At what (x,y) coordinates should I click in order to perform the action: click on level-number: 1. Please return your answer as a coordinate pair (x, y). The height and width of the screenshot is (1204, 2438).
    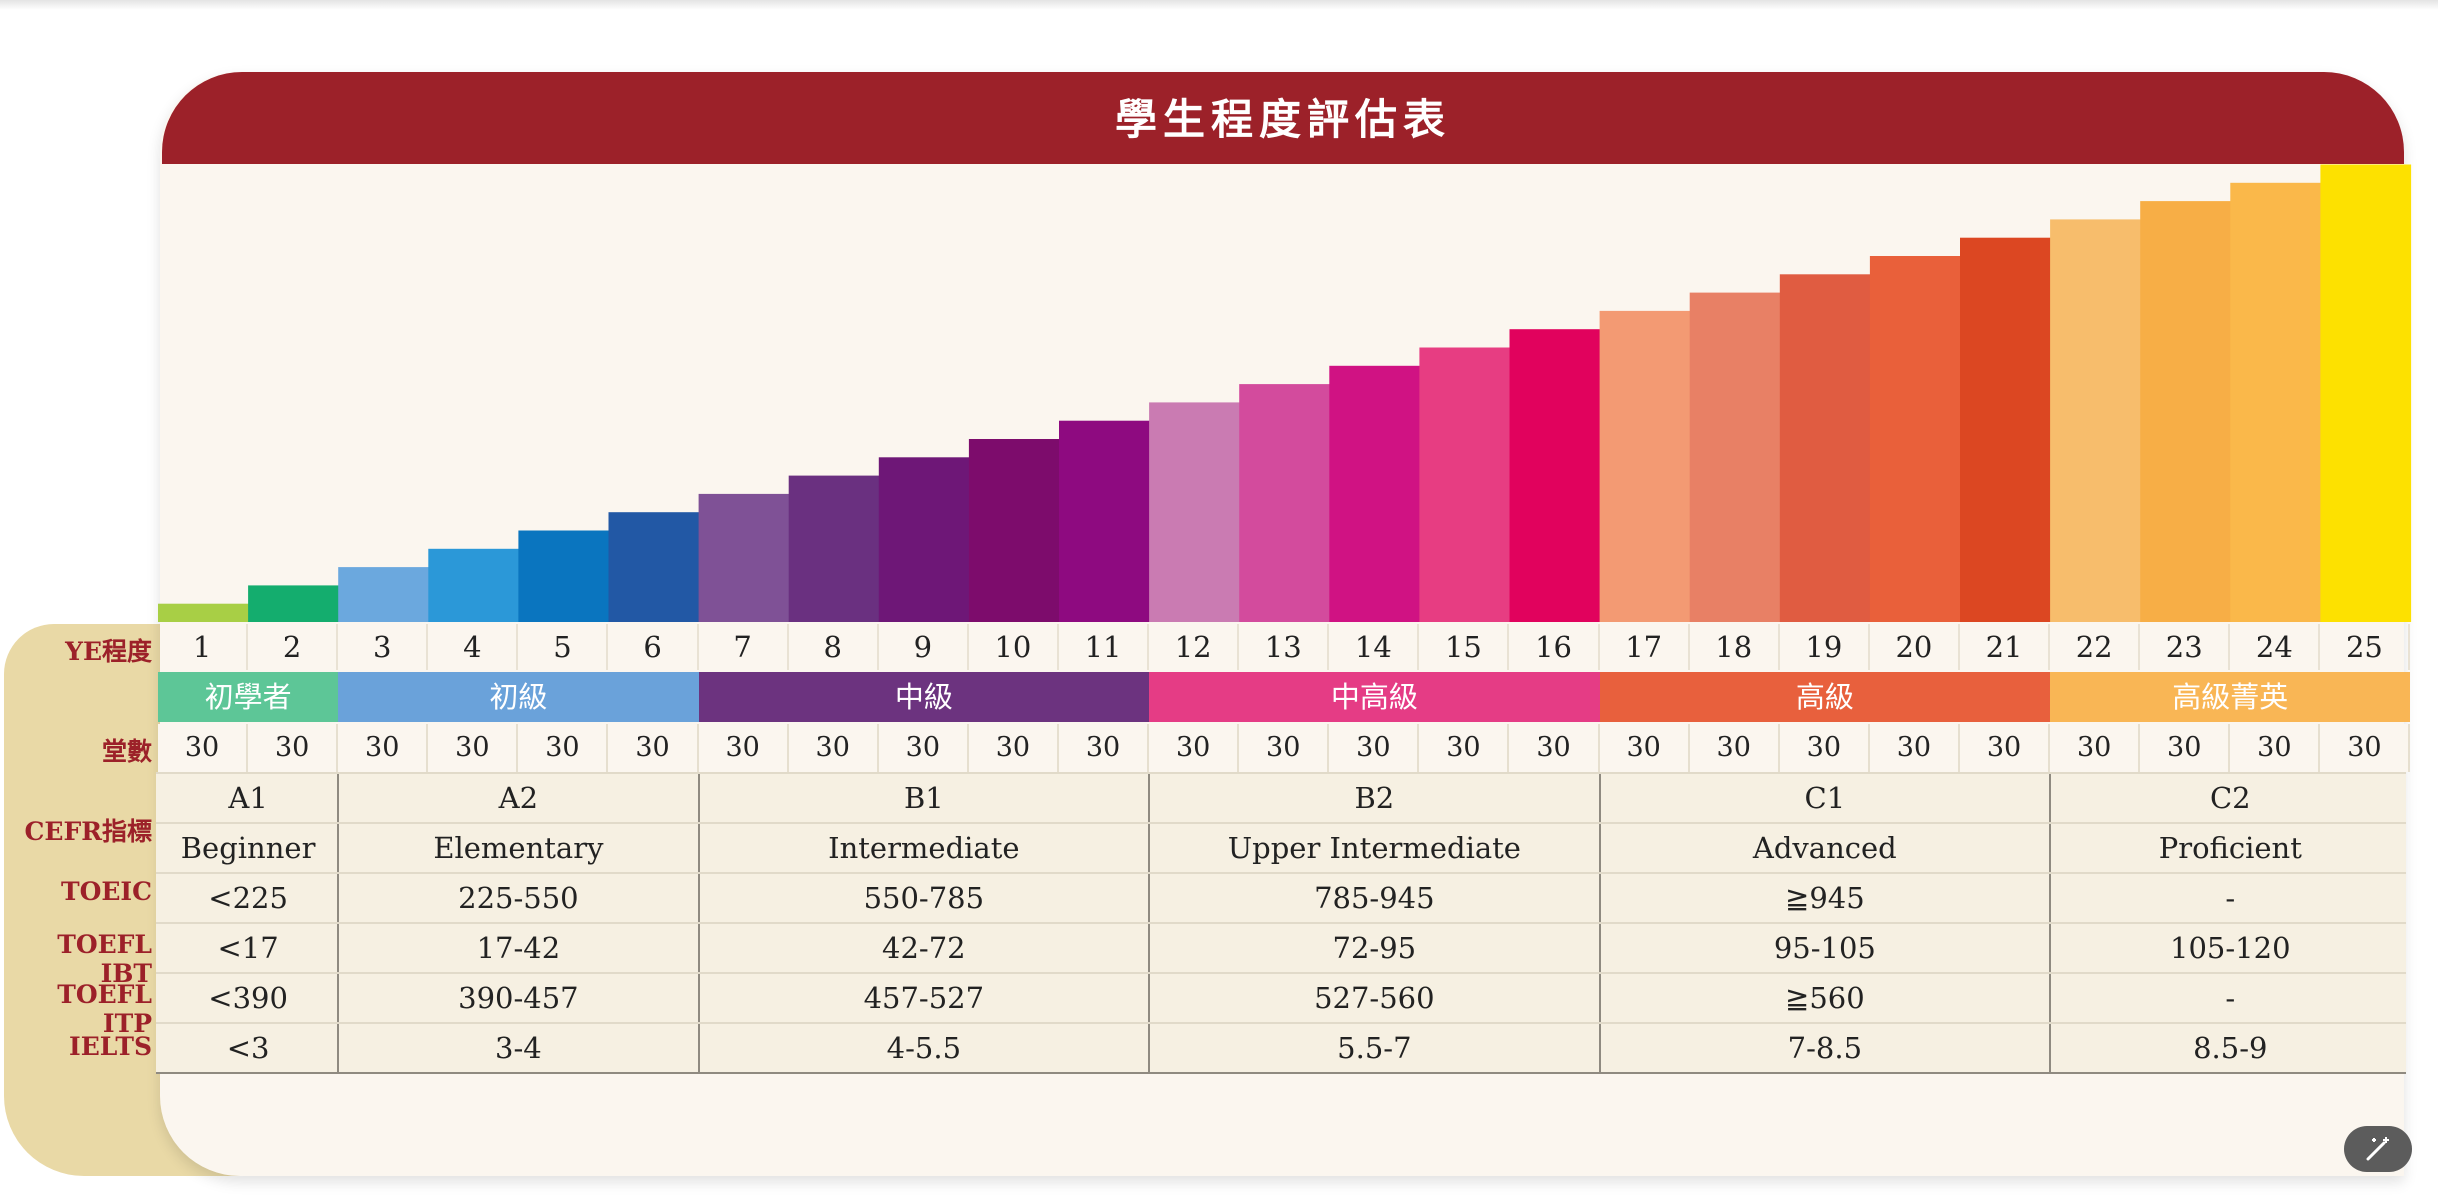
    Looking at the image, I should click on (203, 647).